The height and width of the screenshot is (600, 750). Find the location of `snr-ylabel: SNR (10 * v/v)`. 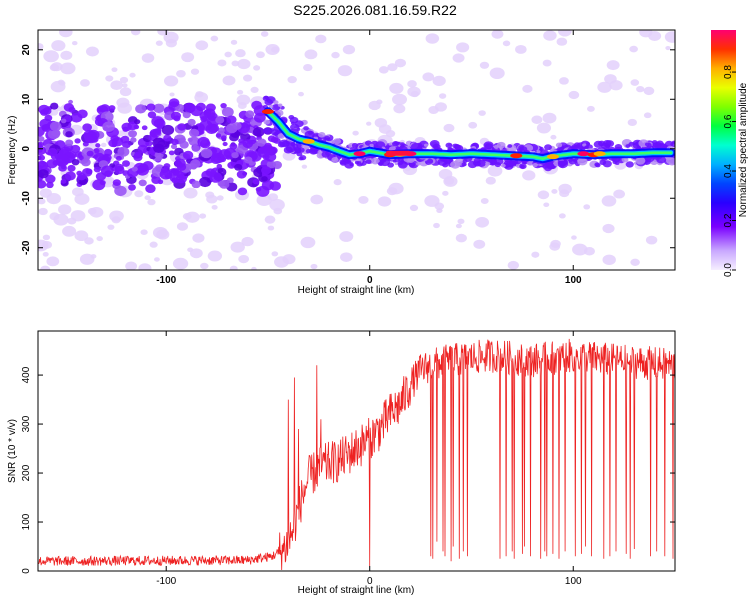

snr-ylabel: SNR (10 * v/v) is located at coordinates (12, 451).